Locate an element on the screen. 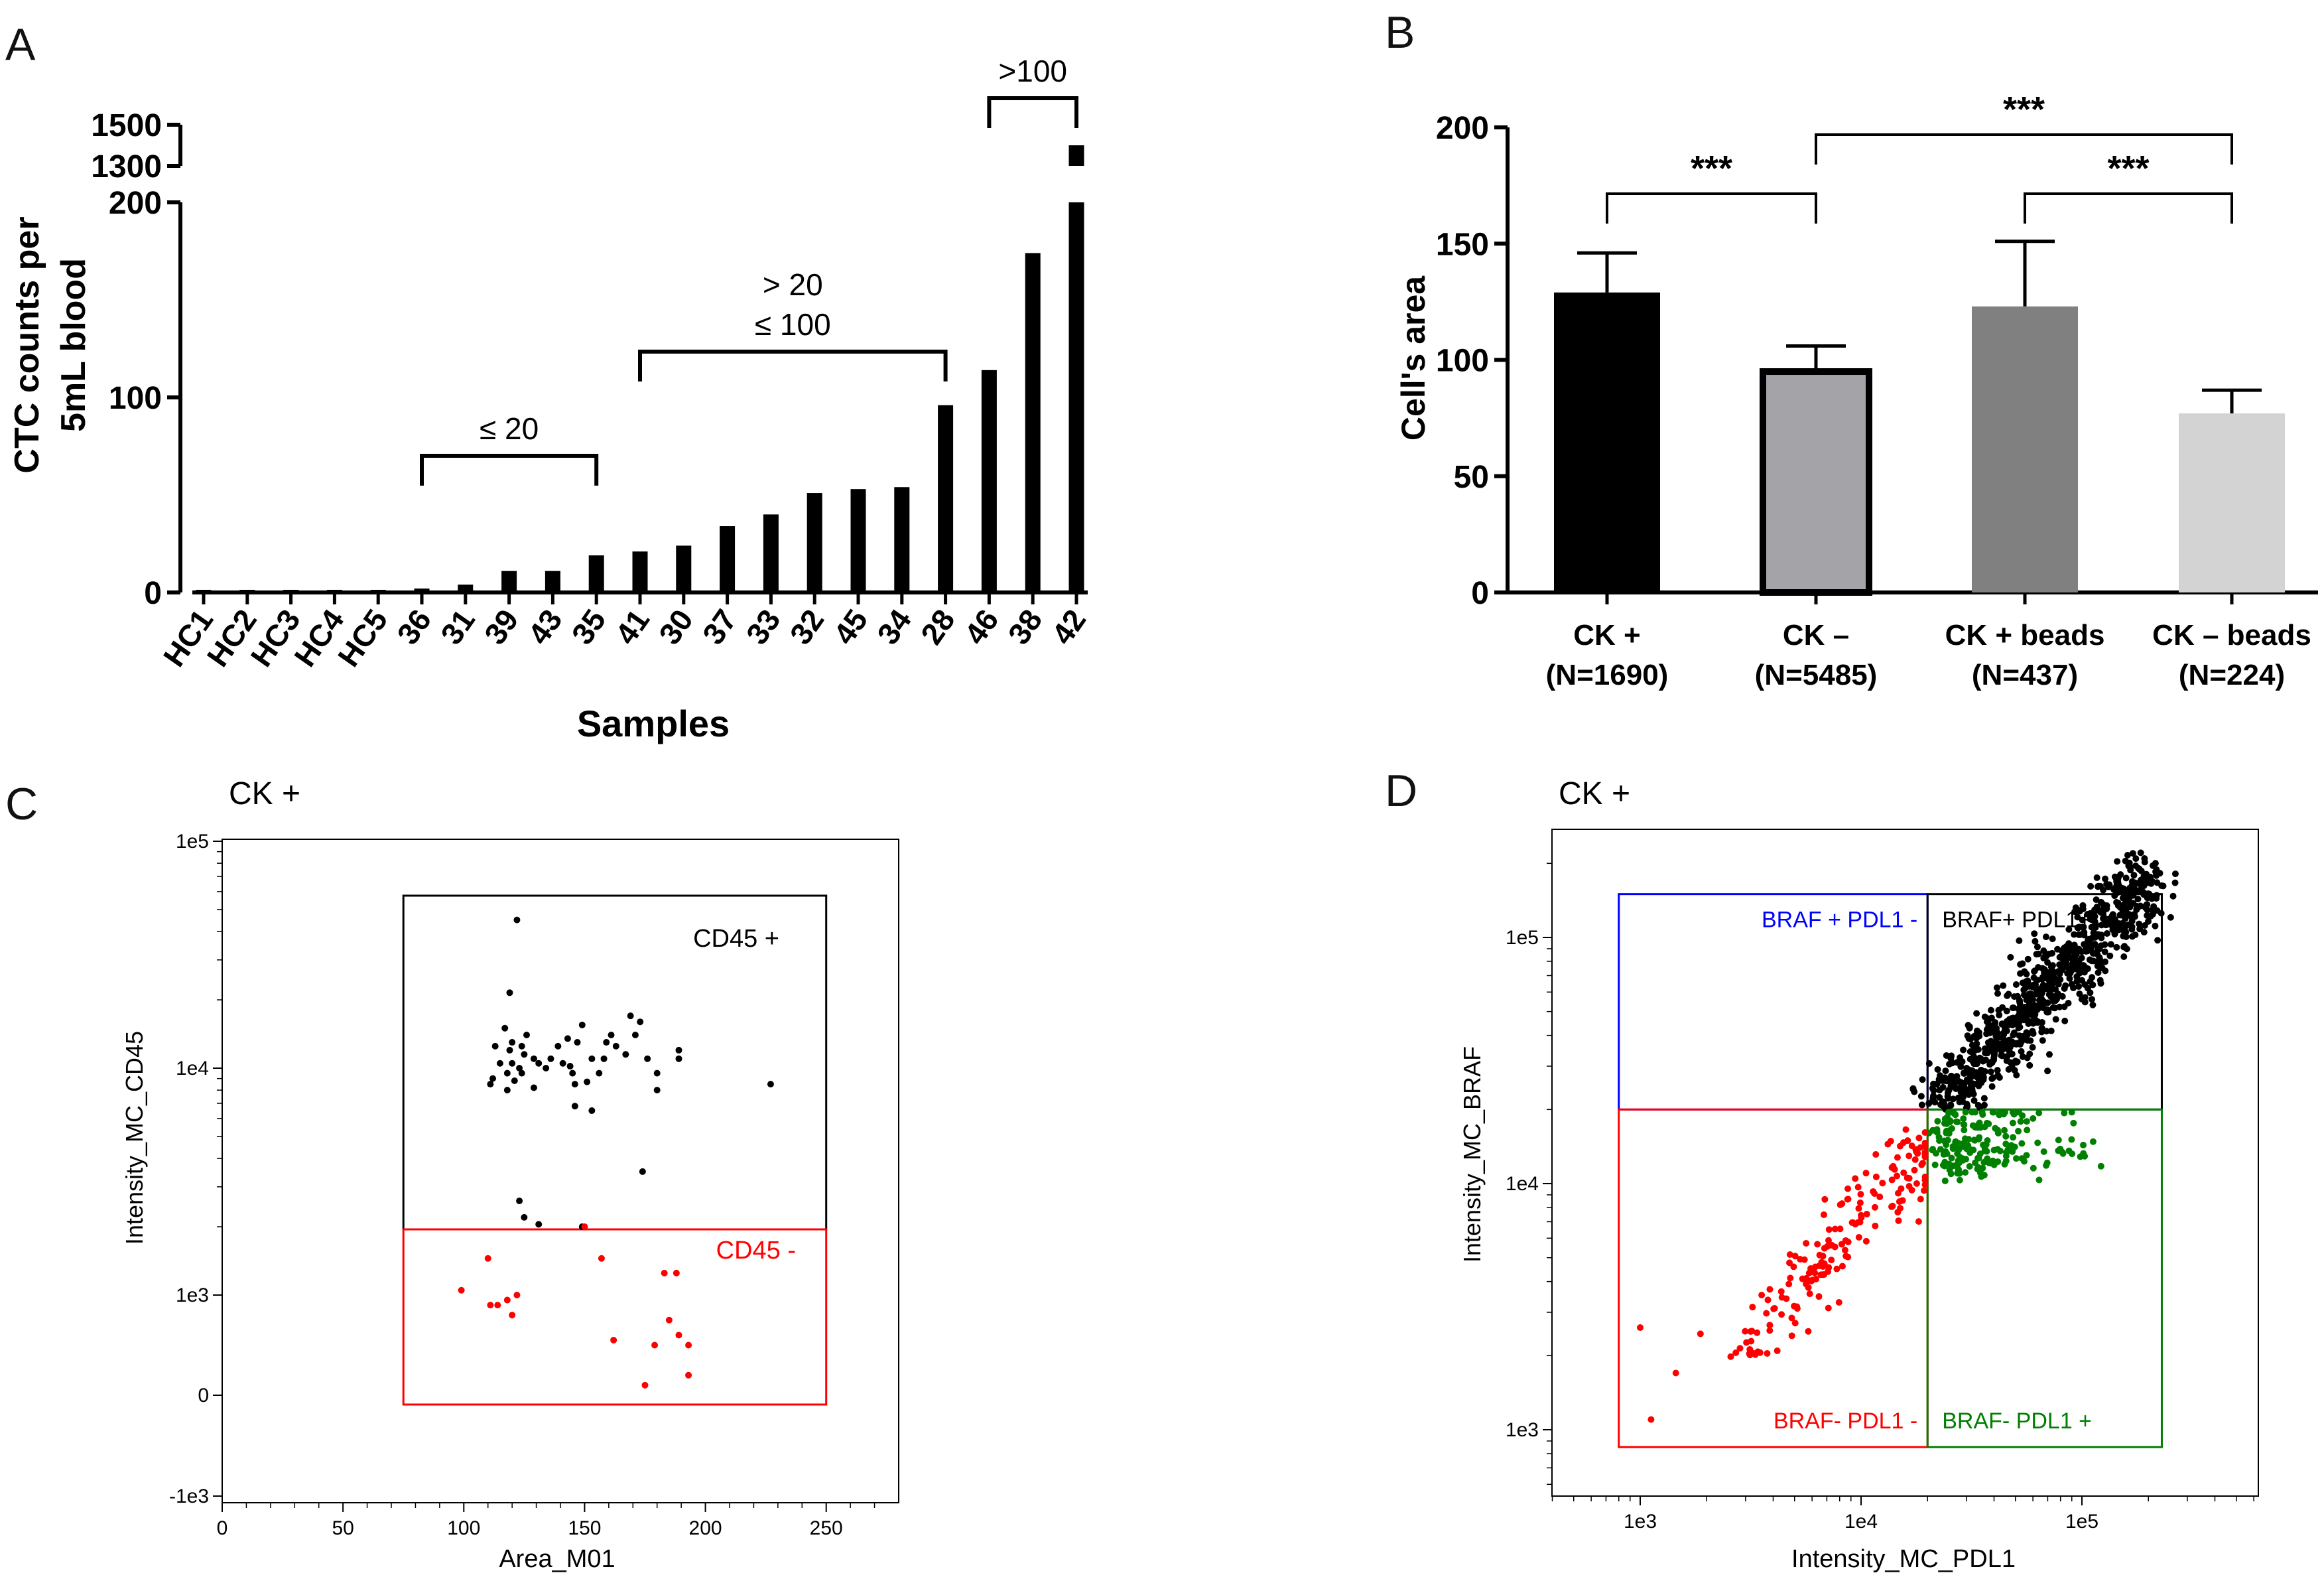  panel-b-xtick-n: (N=1690) is located at coordinates (1607, 675).